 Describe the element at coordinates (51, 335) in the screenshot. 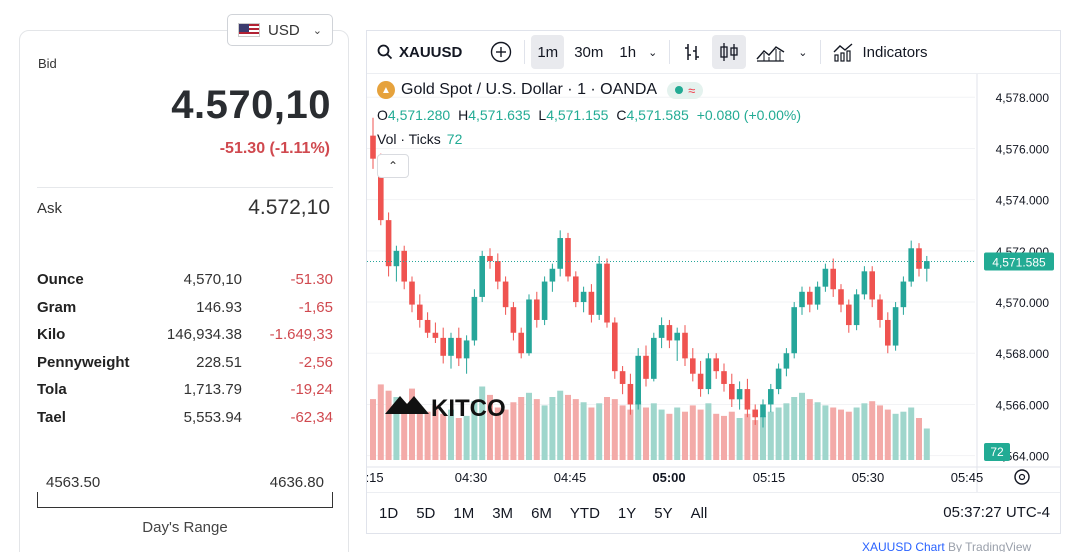

I see `unit-name: Kilo` at that location.